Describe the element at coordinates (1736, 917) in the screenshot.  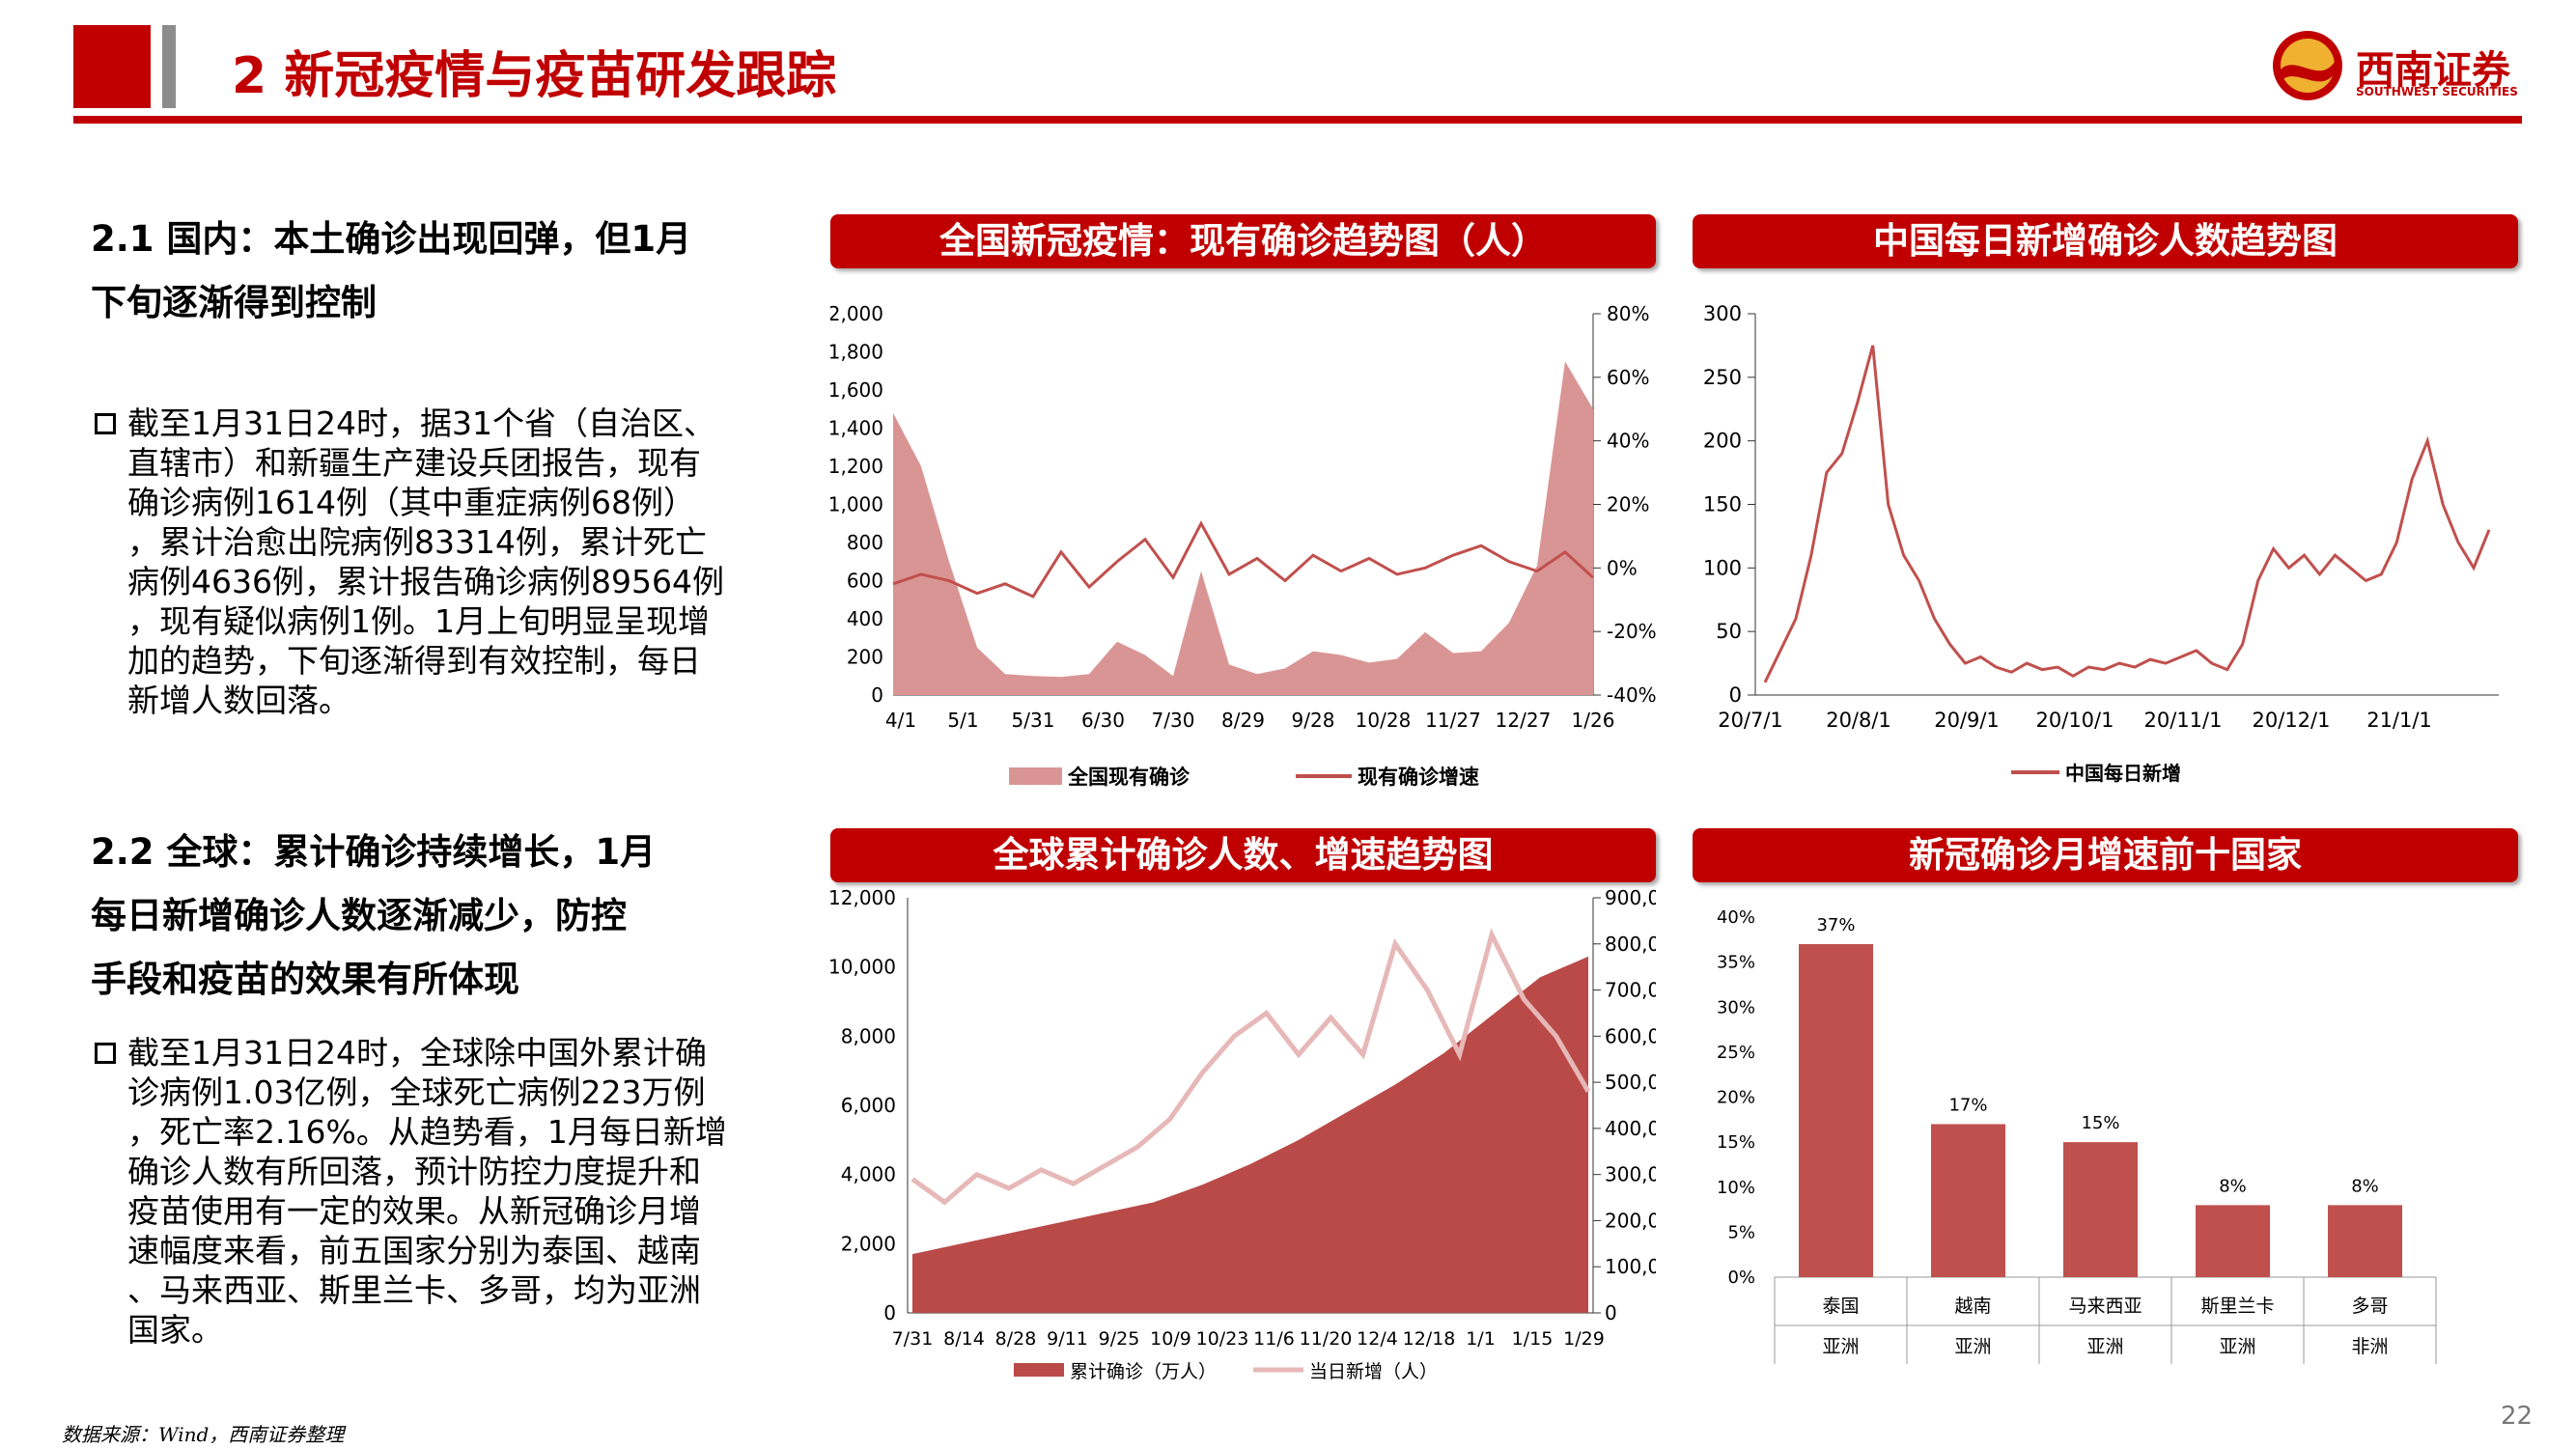
I see `y-tick-label: 40%` at that location.